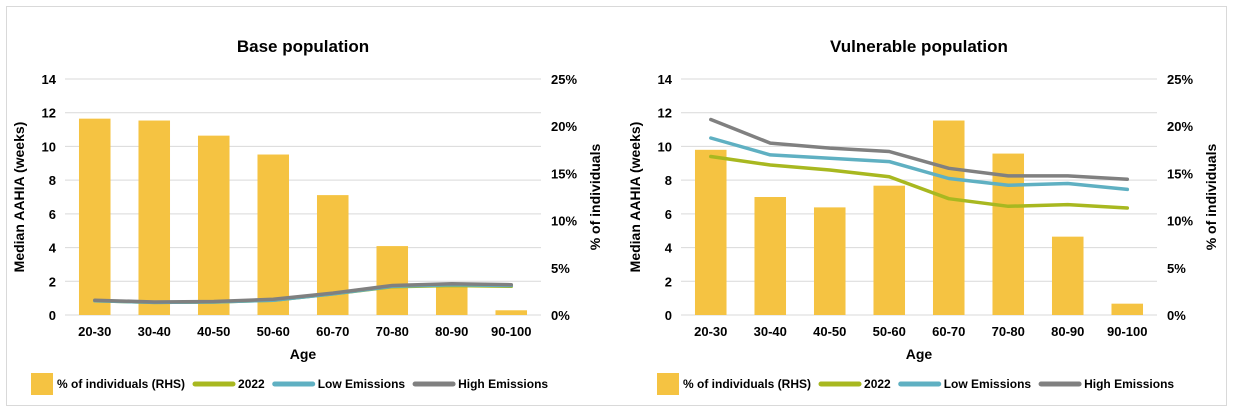  What do you see at coordinates (919, 182) in the screenshot?
I see `series-line-2022` at bounding box center [919, 182].